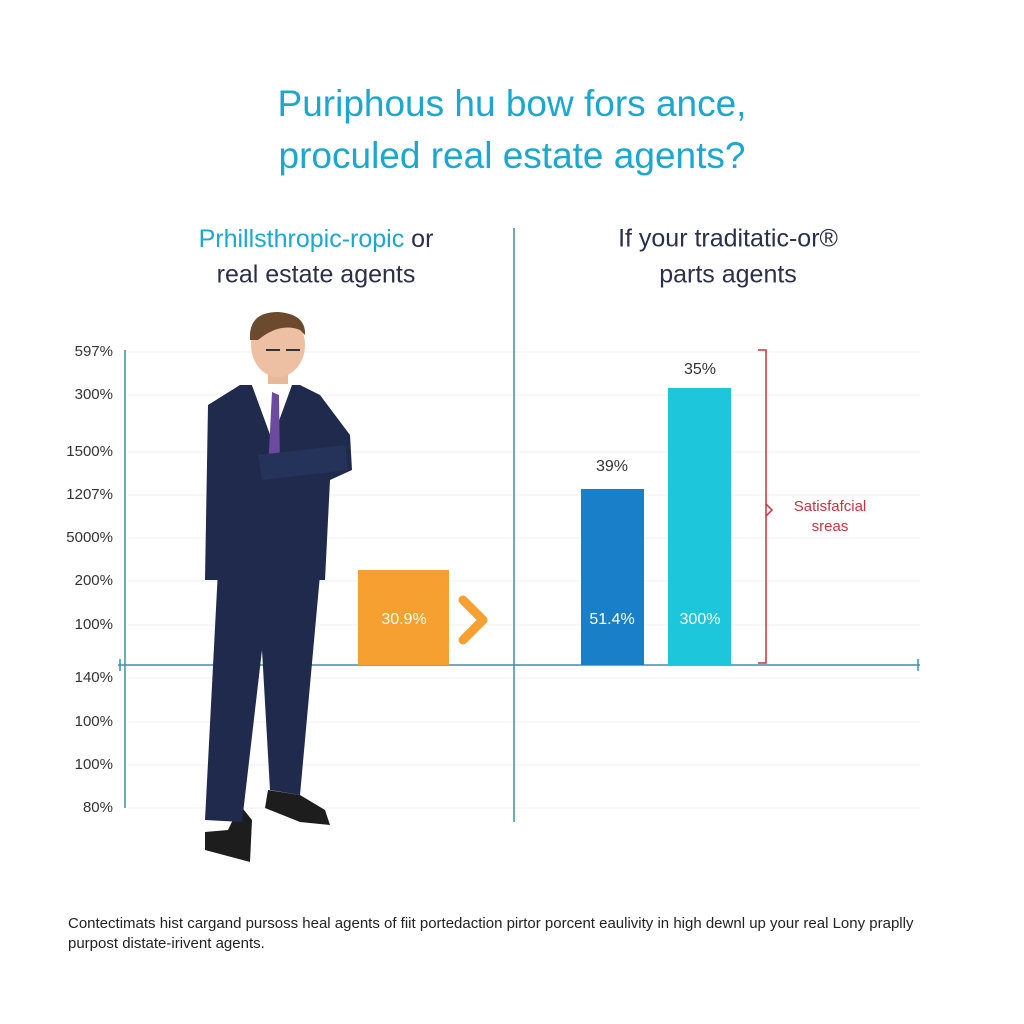 This screenshot has width=1024, height=1024. What do you see at coordinates (612, 466) in the screenshot?
I see `bar-top-label: 39%` at bounding box center [612, 466].